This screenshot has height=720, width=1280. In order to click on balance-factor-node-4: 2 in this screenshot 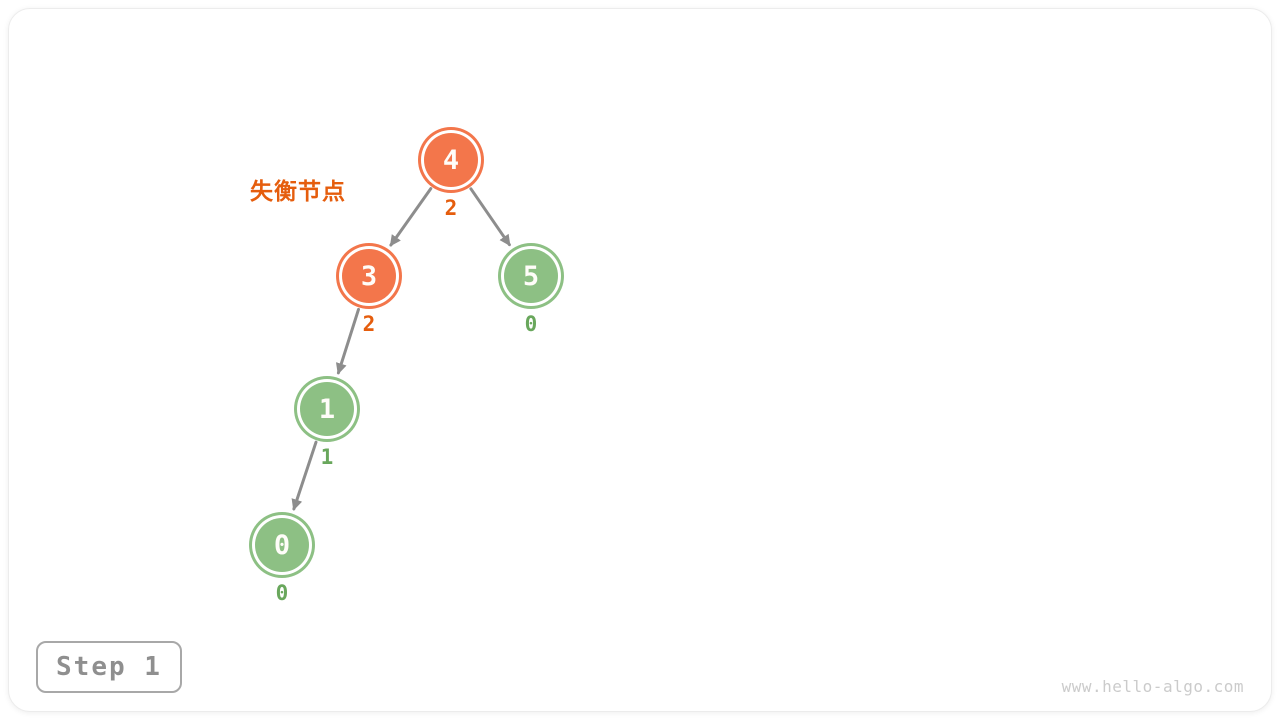, I will do `click(451, 208)`.